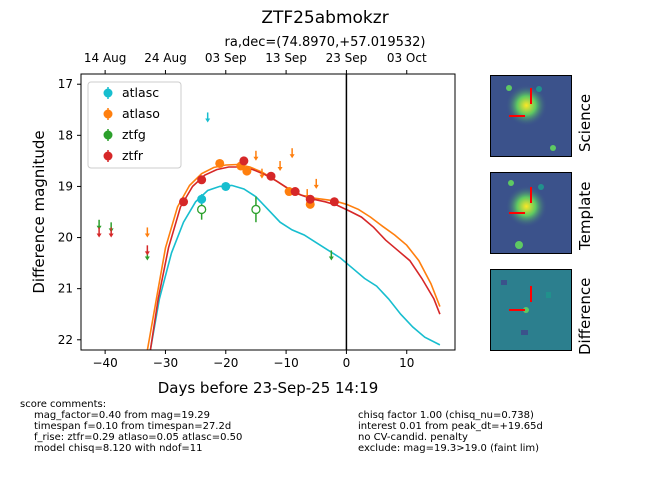 This screenshot has height=500, width=650. Describe the element at coordinates (325, 18) in the screenshot. I see `chart-title: ZTF25abmokzr` at that location.